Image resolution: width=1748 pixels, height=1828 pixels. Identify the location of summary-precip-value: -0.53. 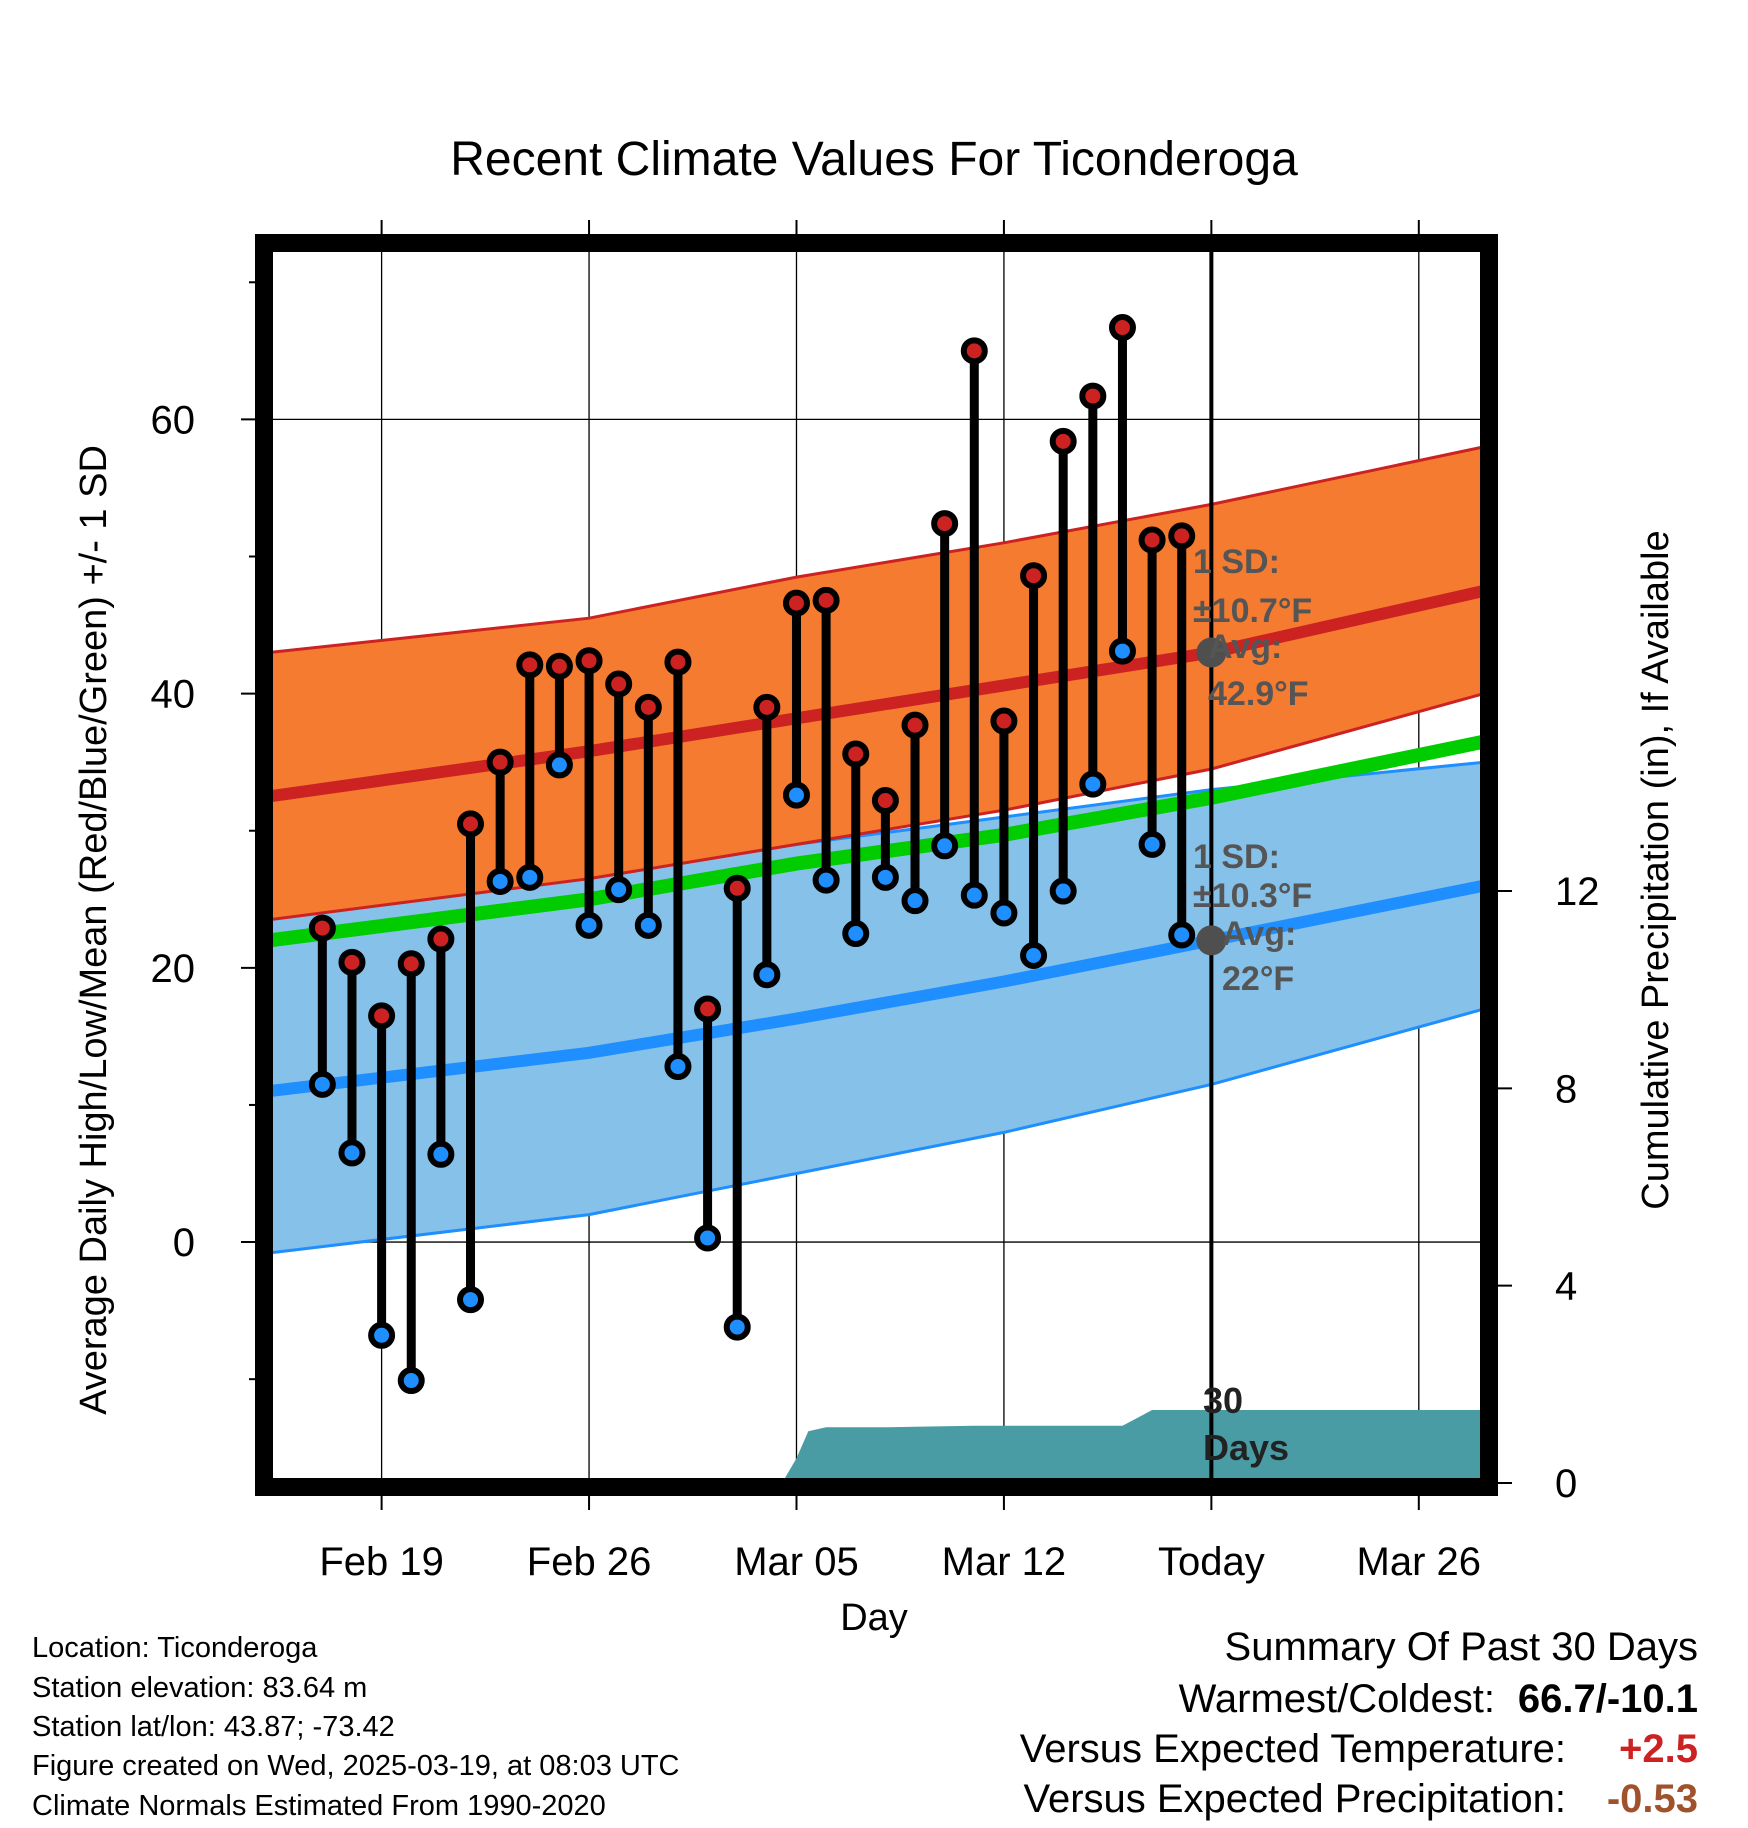
(1652, 1799).